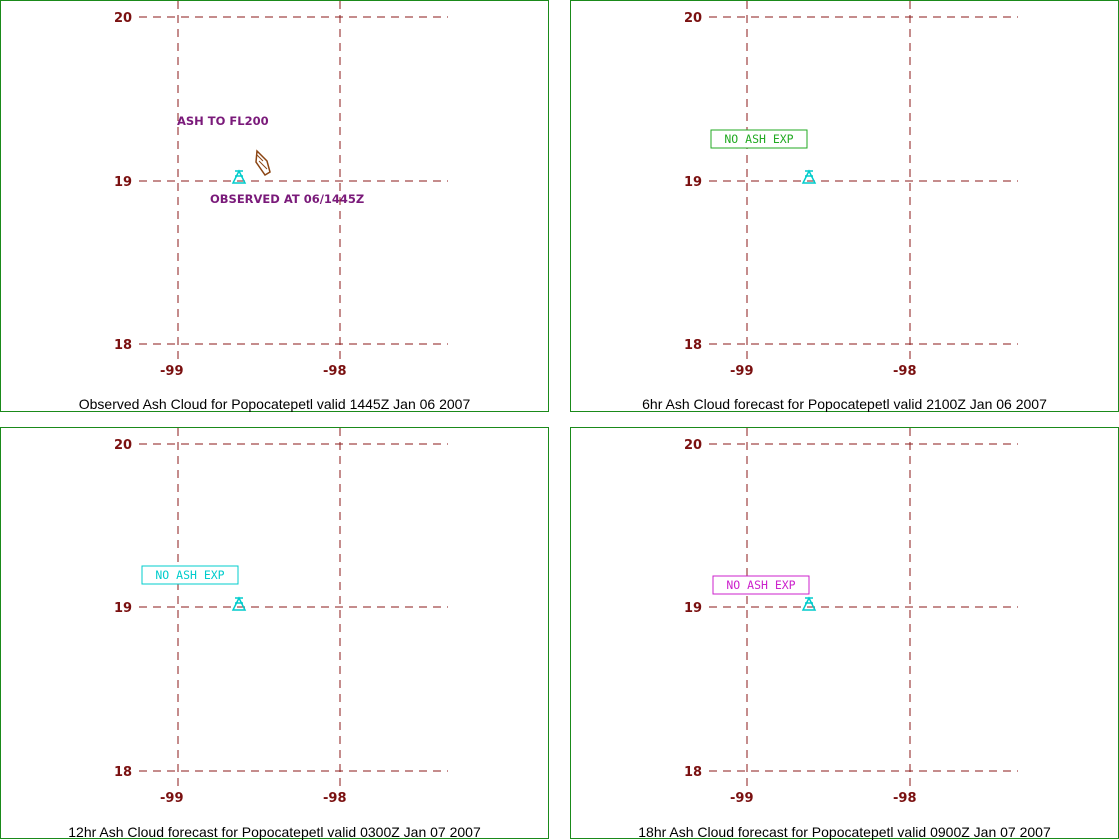 The image size is (1119, 840). Describe the element at coordinates (263, 163) in the screenshot. I see `ash-cloud-polygon` at that location.